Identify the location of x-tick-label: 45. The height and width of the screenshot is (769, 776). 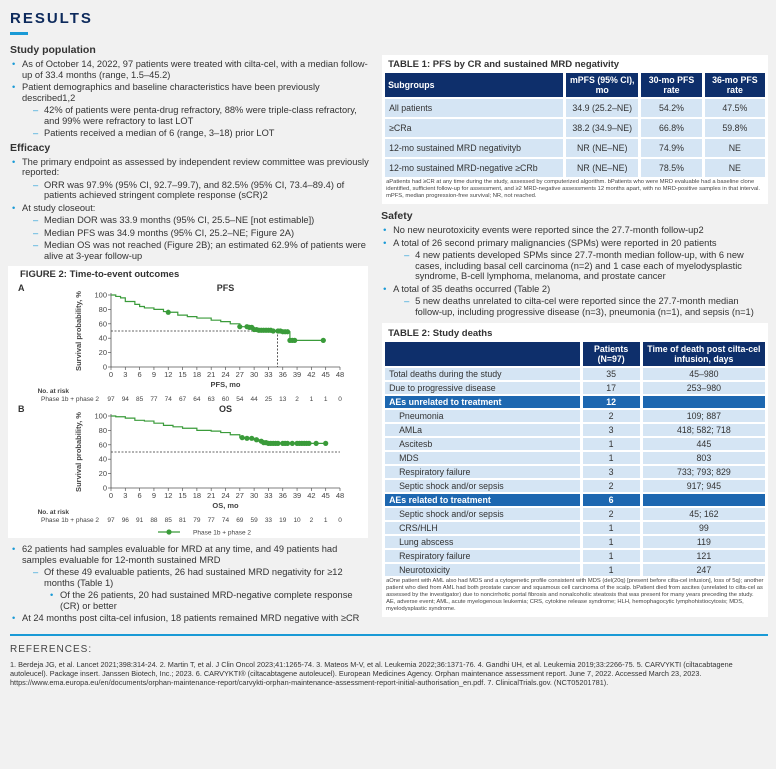
(326, 495).